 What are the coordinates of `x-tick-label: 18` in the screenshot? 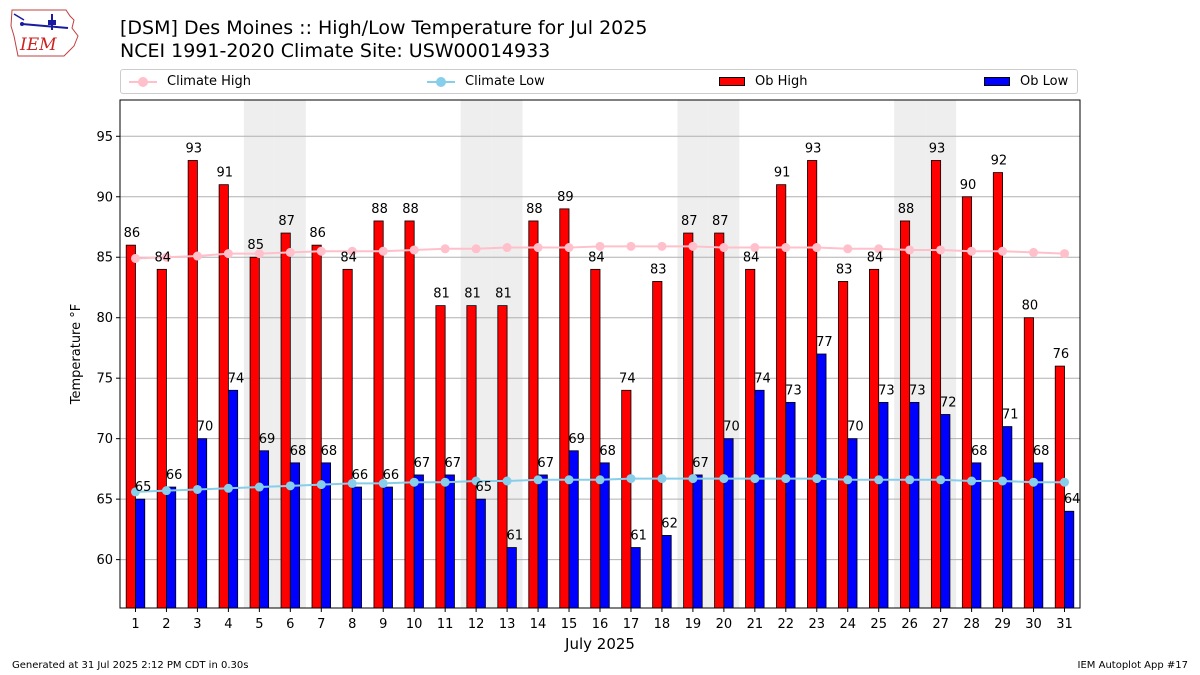 It's located at (662, 624).